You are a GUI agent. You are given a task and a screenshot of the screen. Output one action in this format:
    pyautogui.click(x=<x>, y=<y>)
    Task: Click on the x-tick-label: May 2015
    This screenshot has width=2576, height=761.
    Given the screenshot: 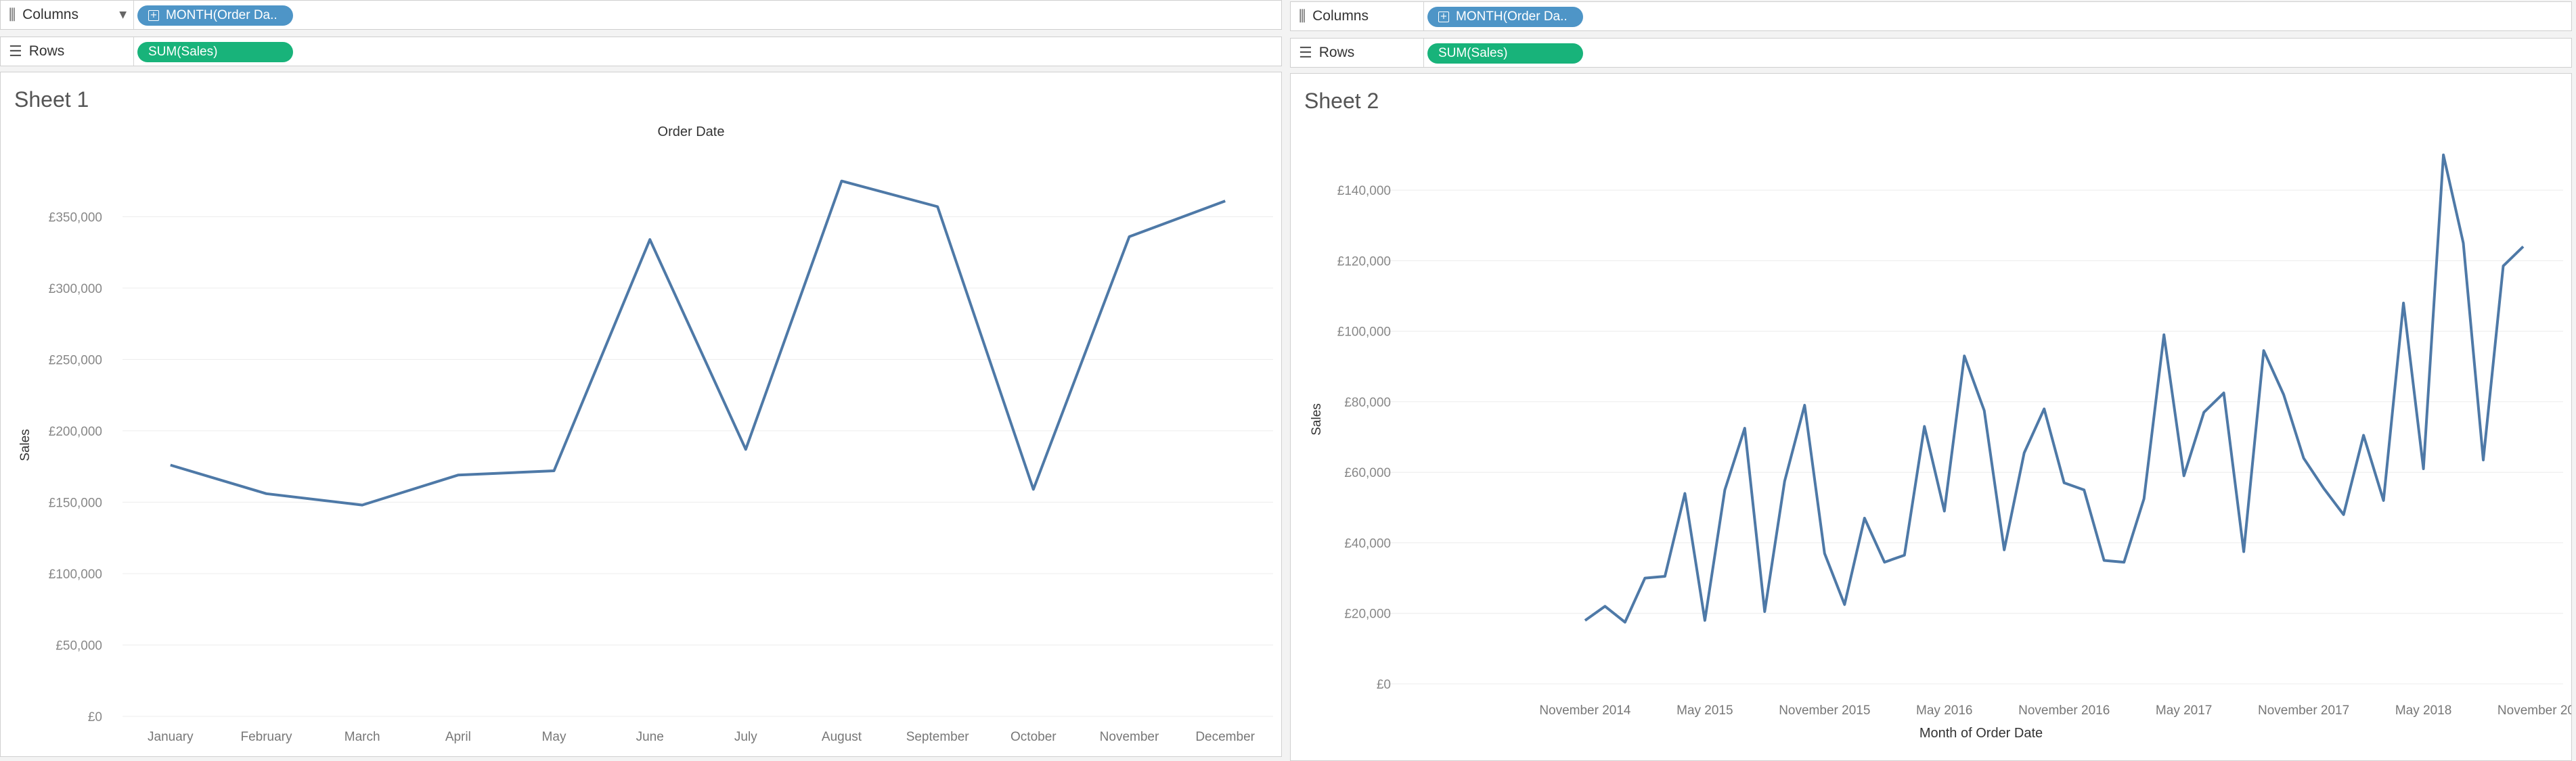 What is the action you would take?
    pyautogui.click(x=1704, y=711)
    